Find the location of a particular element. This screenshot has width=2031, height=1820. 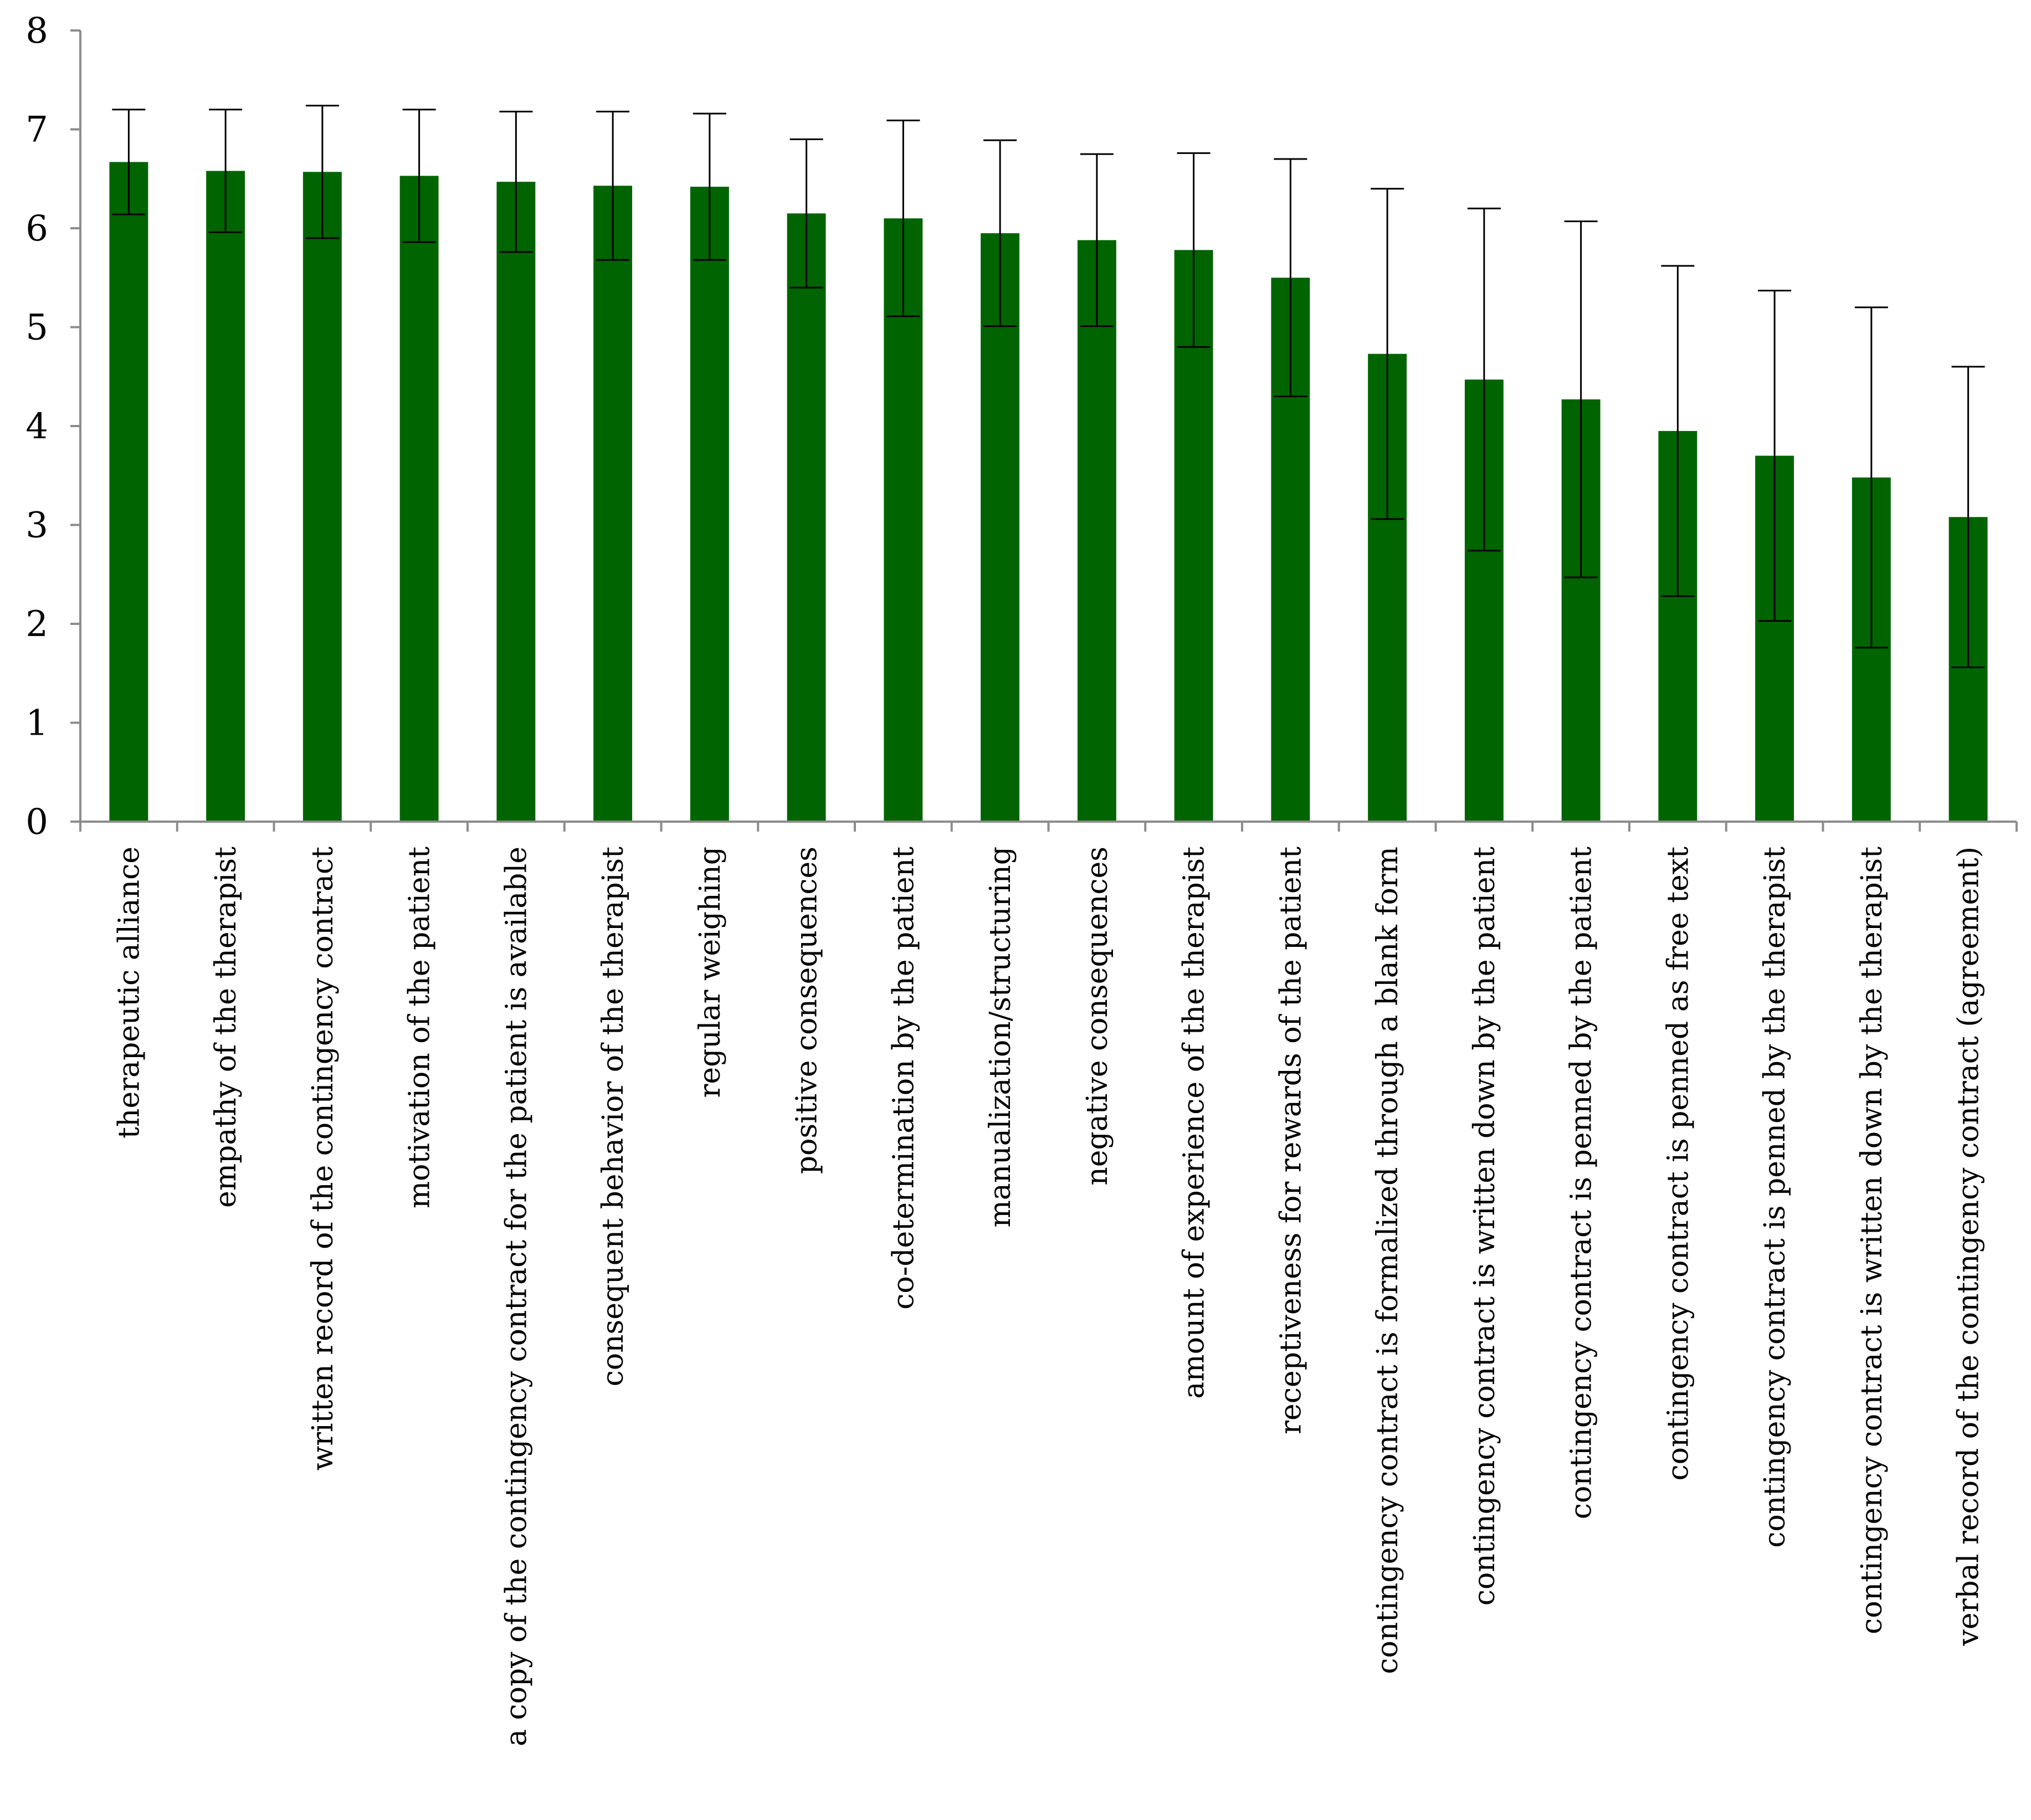

y-tick-label-8: 8 is located at coordinates (36, 31).